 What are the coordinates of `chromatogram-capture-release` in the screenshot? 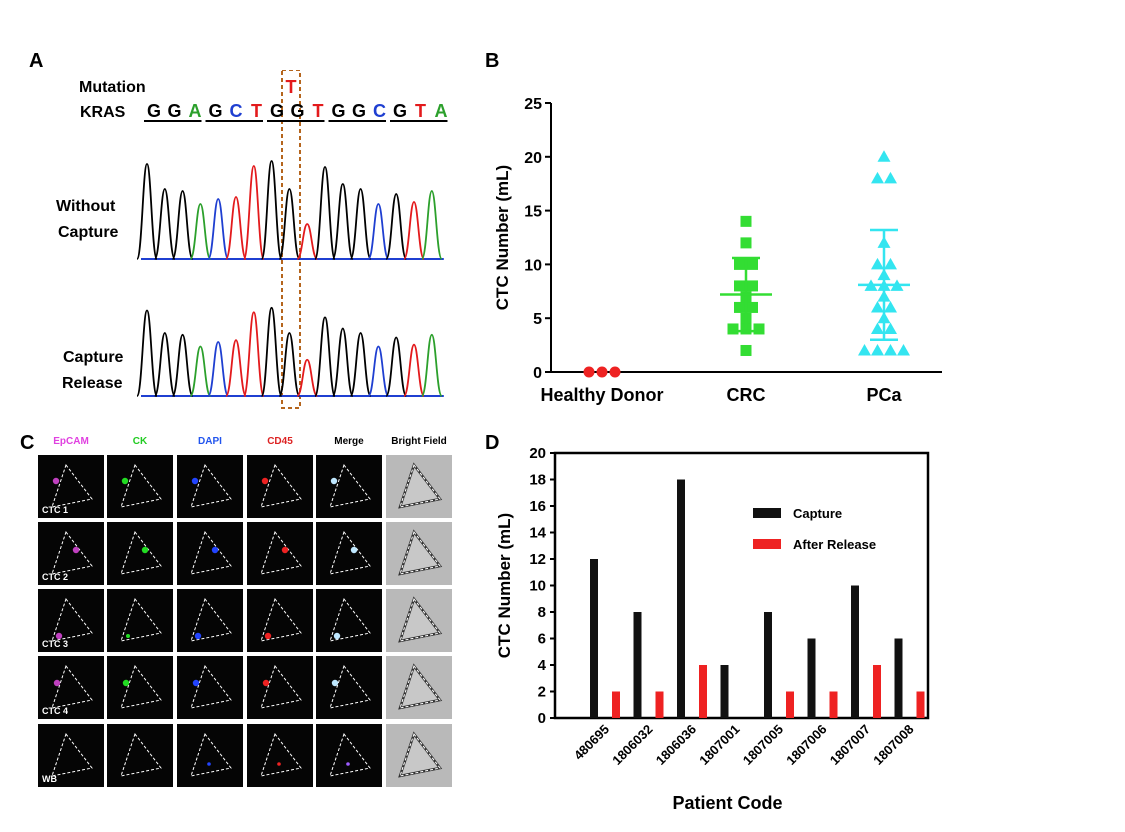 It's located at (290, 351).